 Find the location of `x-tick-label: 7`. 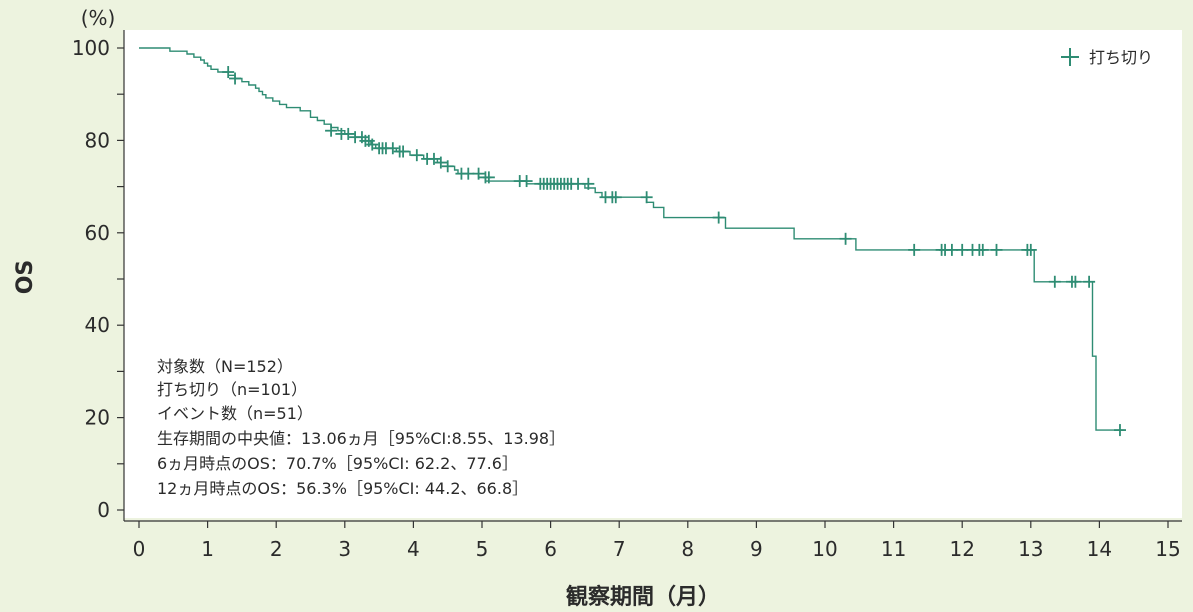

x-tick-label: 7 is located at coordinates (619, 549).